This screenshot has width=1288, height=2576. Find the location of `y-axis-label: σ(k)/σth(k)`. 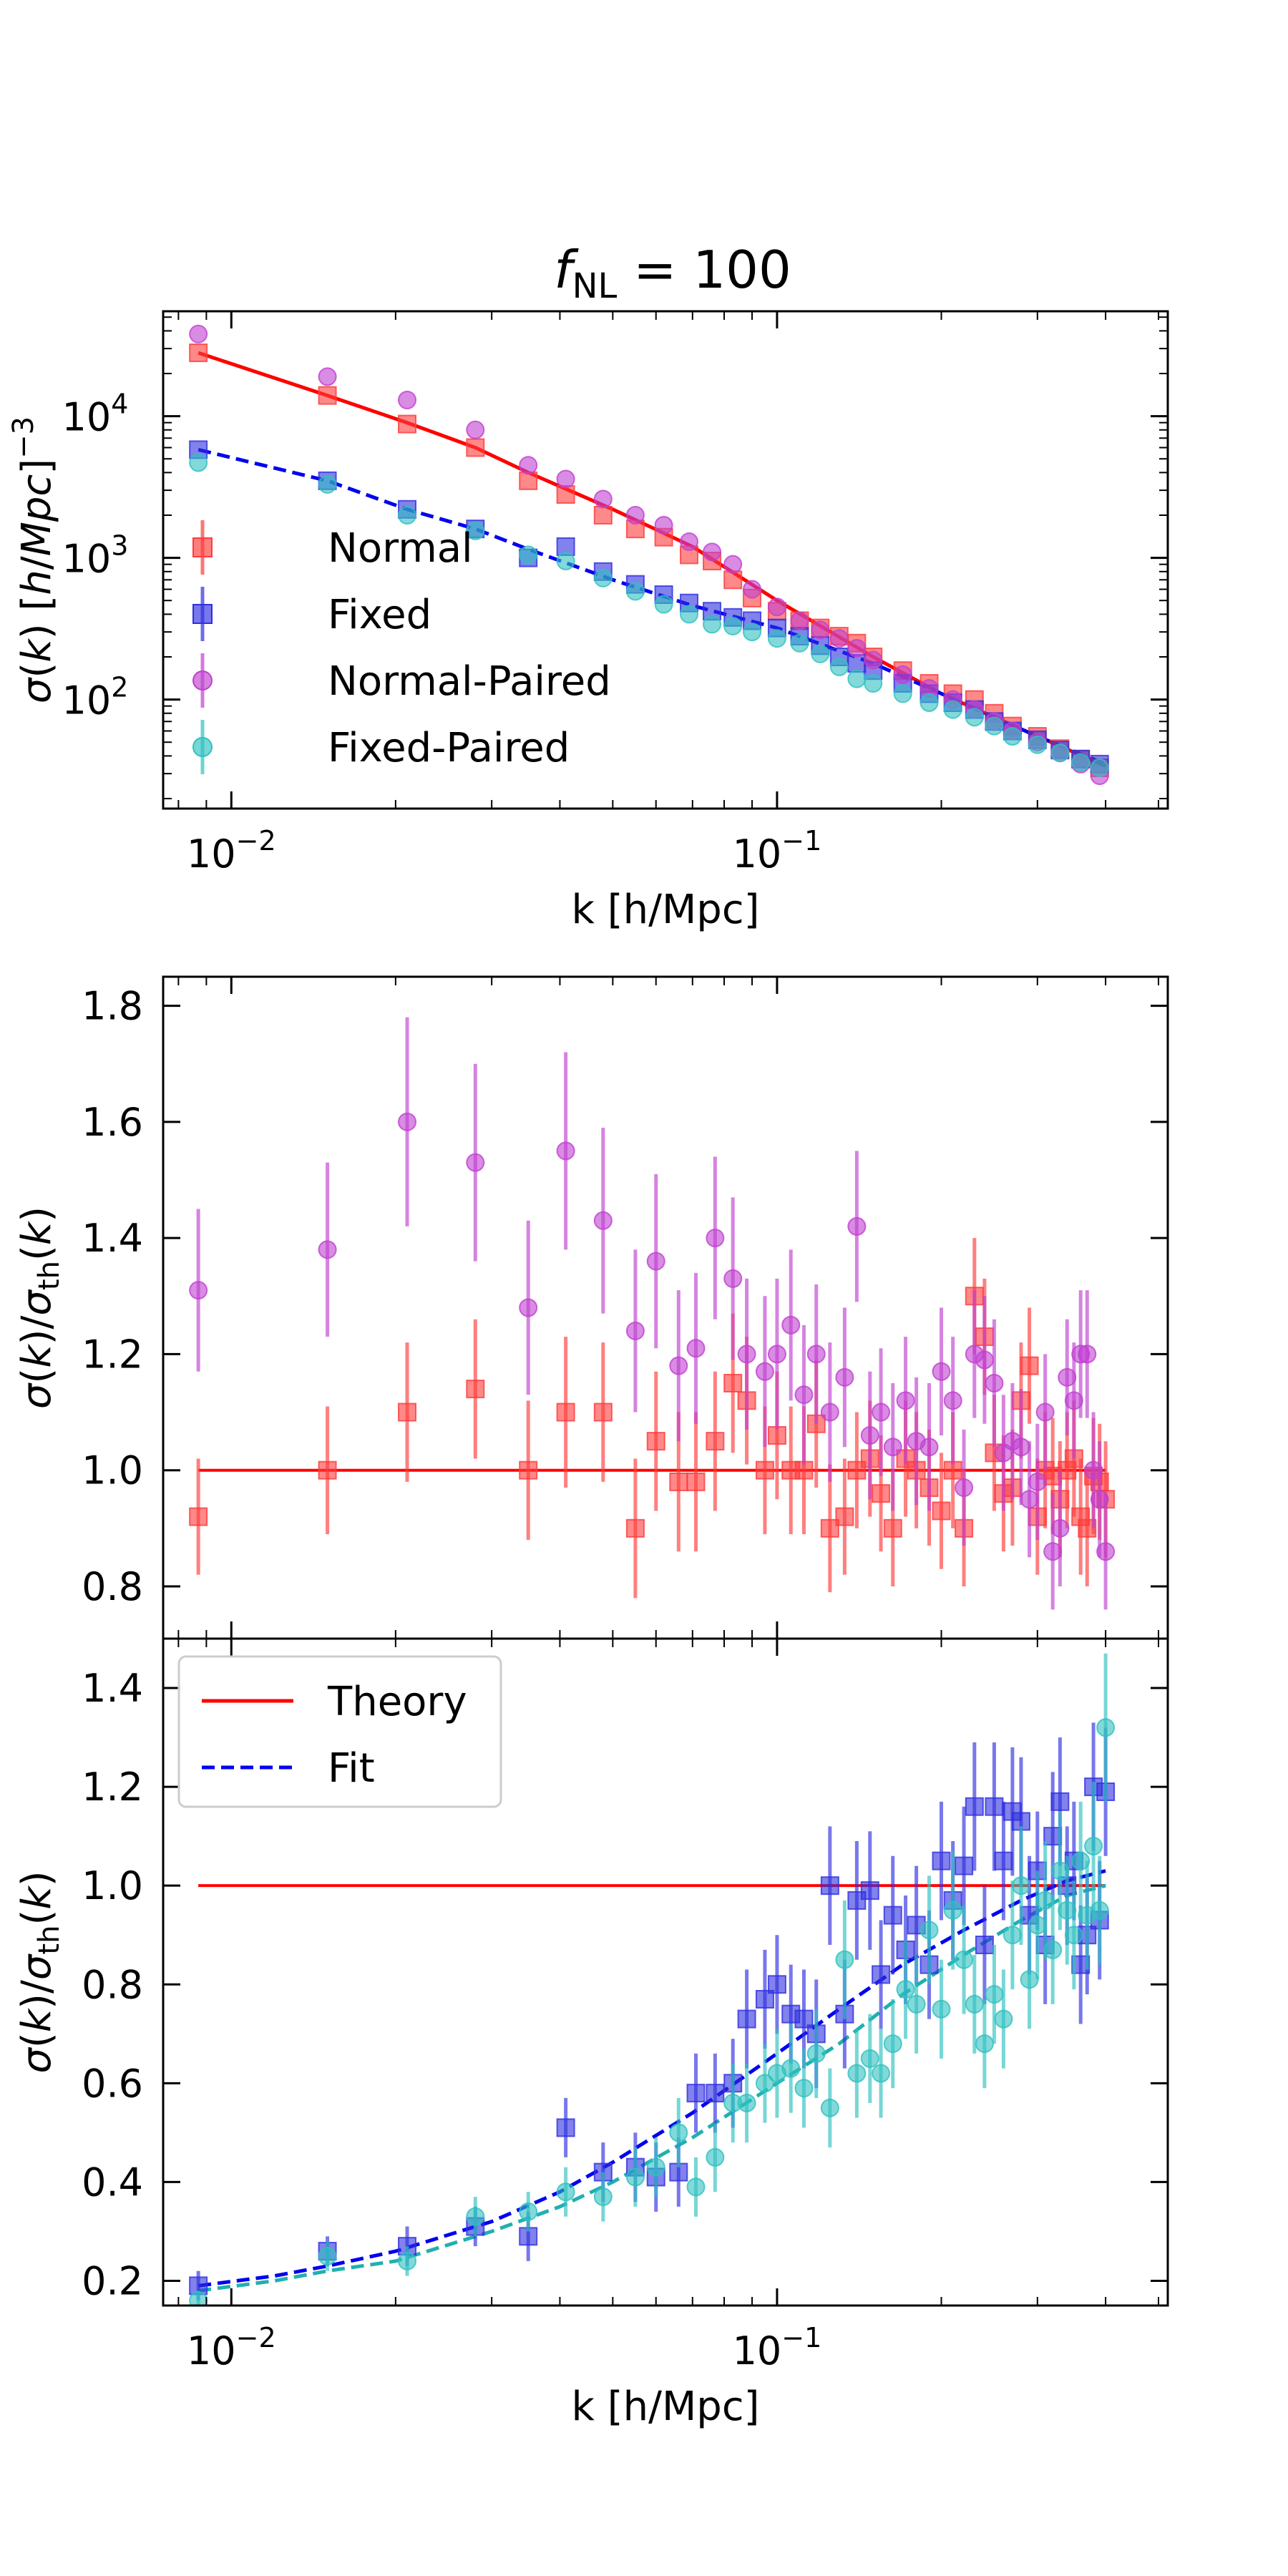

y-axis-label: σ(k)/σth(k) is located at coordinates (40, 1307).